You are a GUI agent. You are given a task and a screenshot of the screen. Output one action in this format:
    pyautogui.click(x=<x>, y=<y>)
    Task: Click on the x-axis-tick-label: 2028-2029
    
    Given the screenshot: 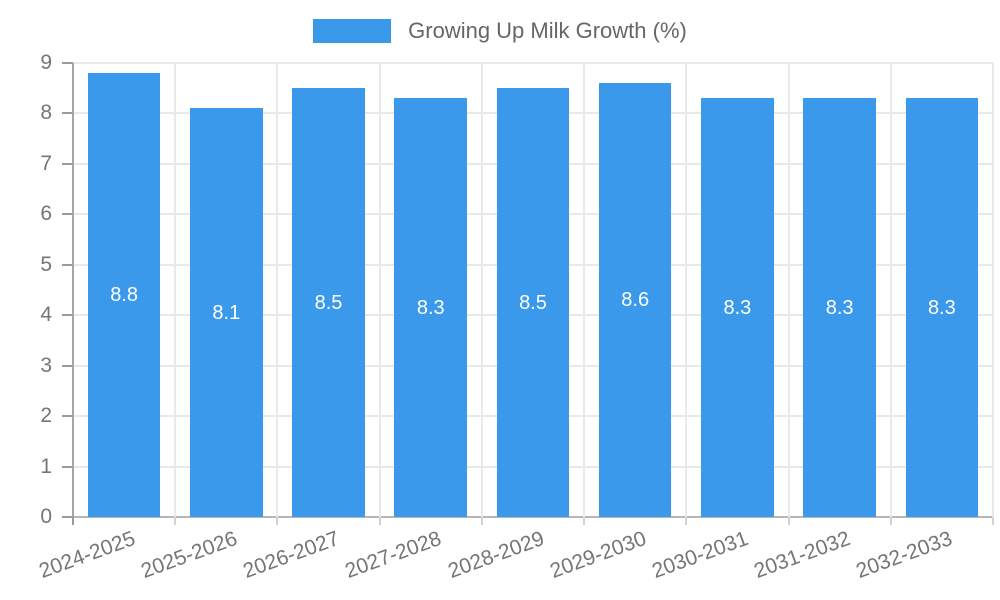 What is the action you would take?
    pyautogui.click(x=495, y=555)
    